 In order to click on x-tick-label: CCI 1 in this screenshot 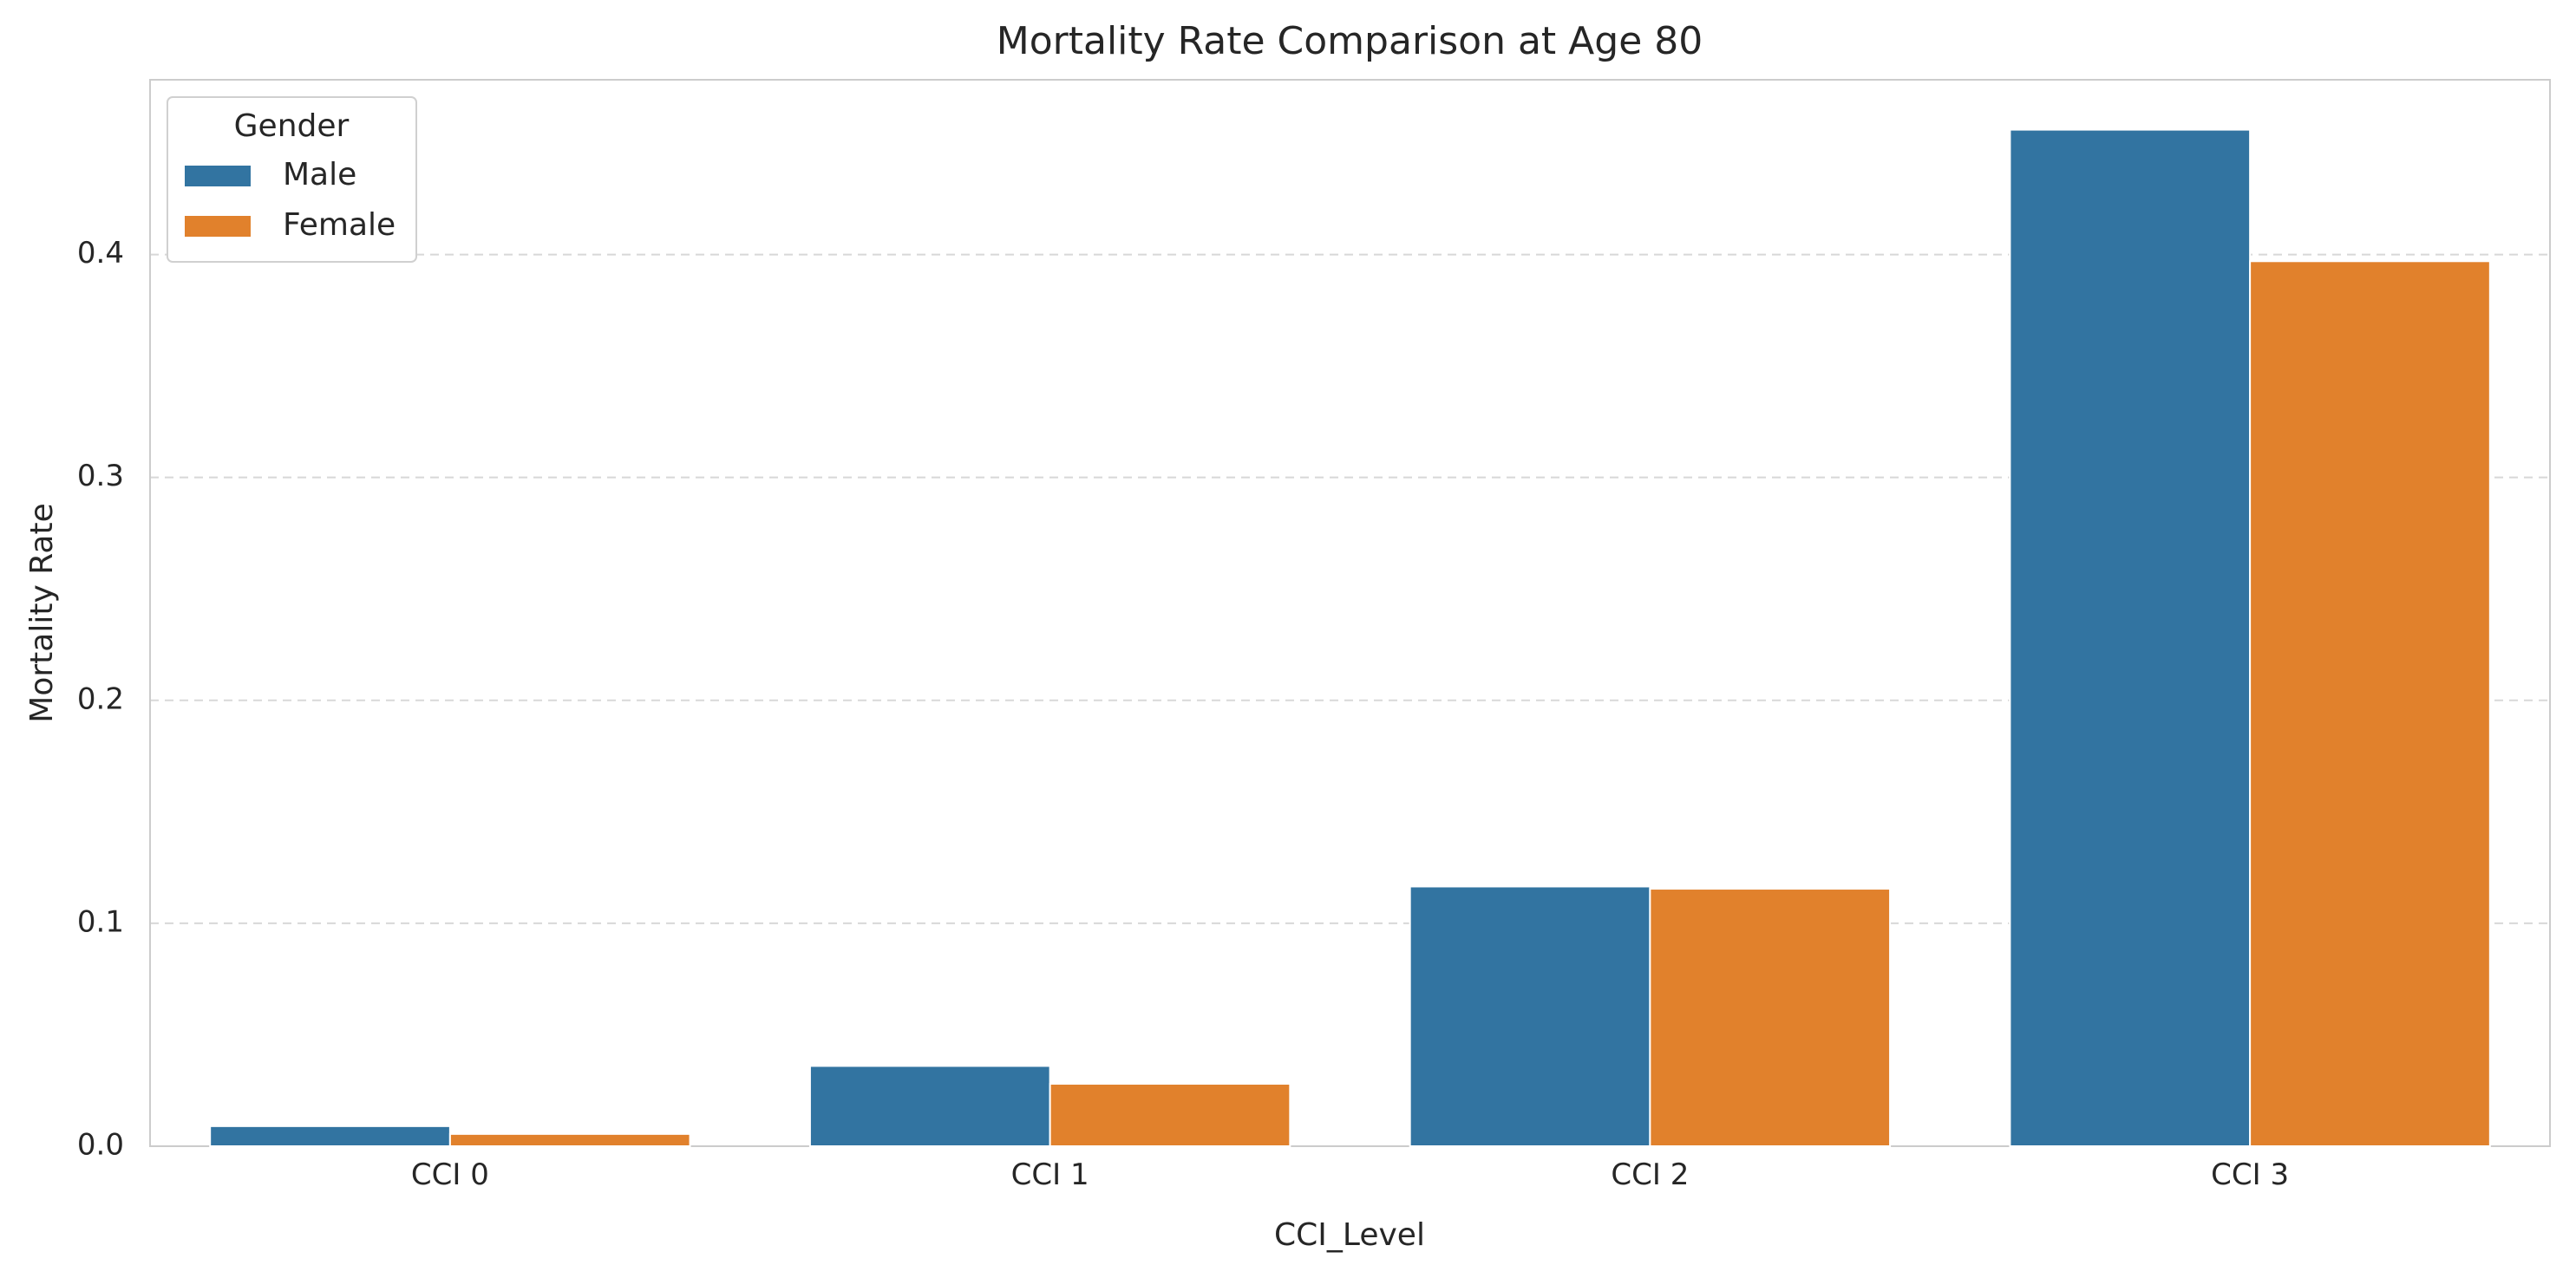, I will do `click(1050, 1174)`.